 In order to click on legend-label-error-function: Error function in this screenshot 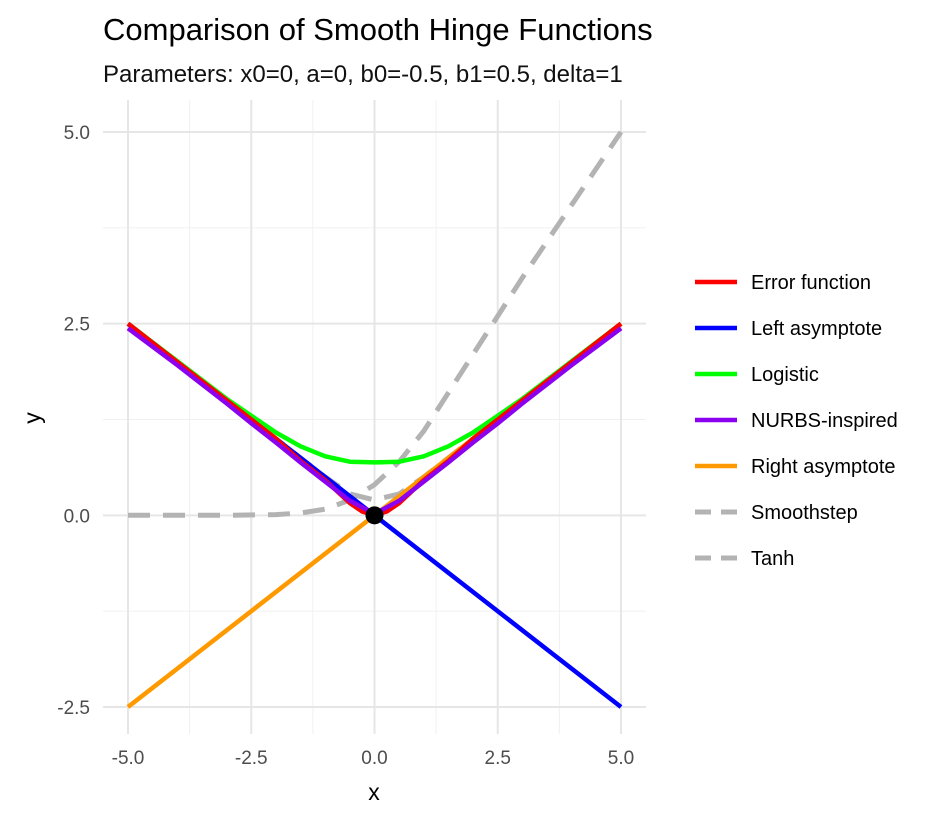, I will do `click(811, 283)`.